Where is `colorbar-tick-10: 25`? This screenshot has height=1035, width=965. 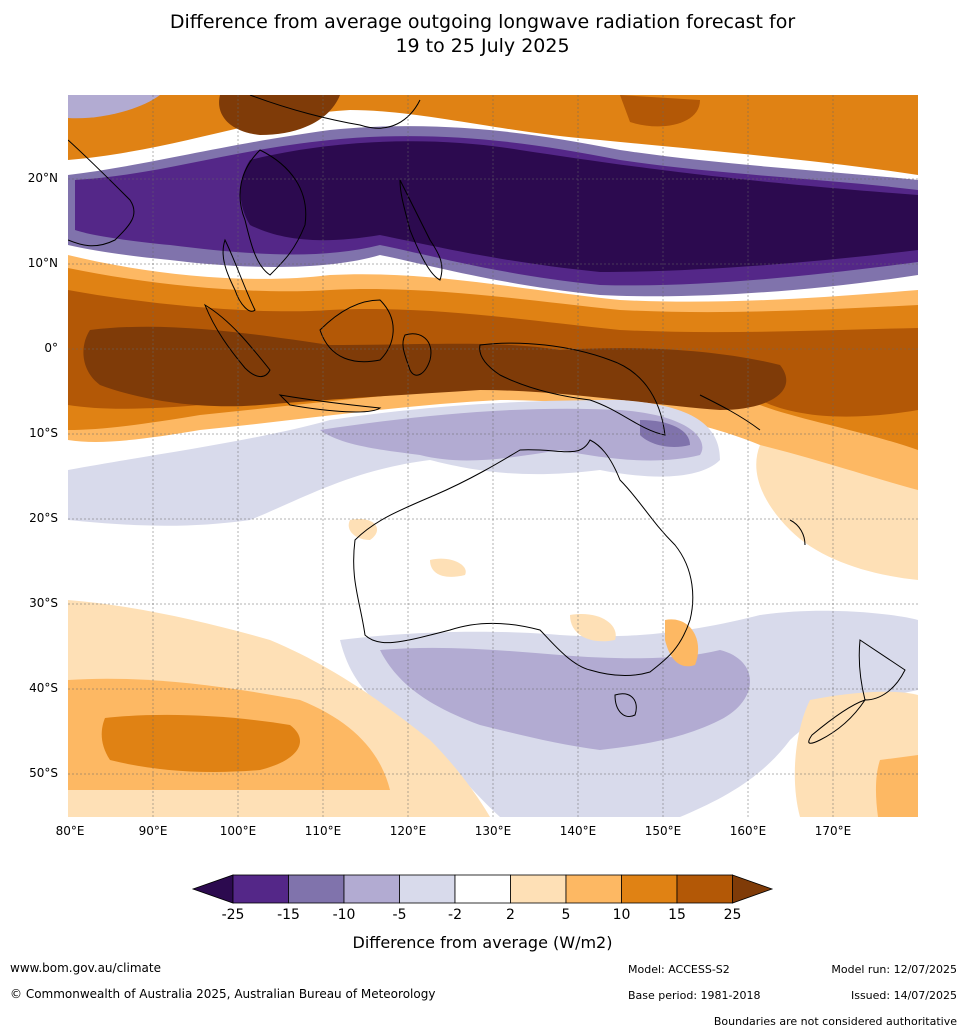
colorbar-tick-10: 25 is located at coordinates (732, 915).